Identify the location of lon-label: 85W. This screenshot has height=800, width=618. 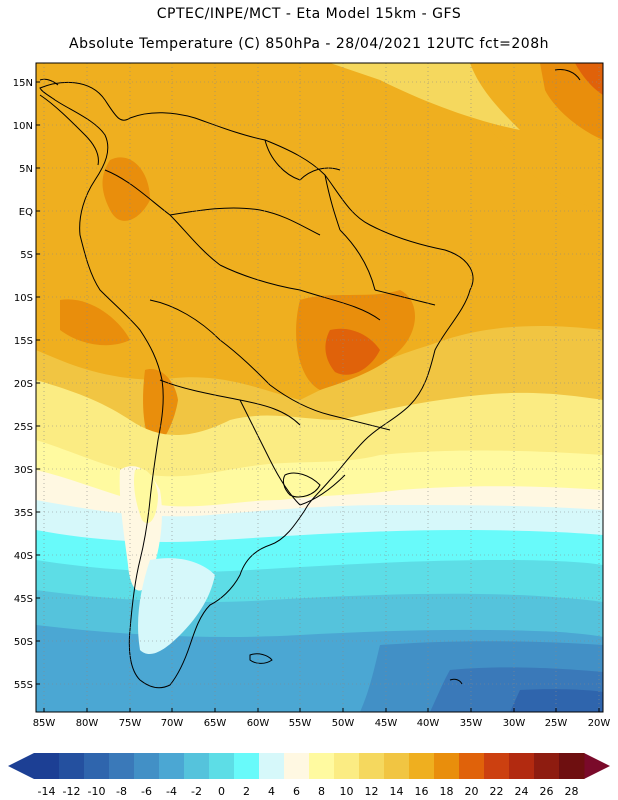
(44, 723).